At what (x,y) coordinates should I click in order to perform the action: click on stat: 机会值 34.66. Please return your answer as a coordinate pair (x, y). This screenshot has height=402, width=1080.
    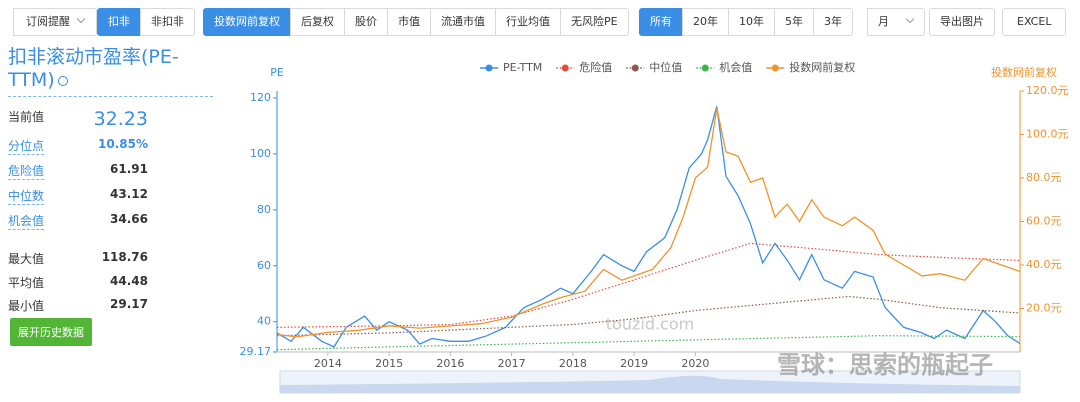
    Looking at the image, I should click on (78, 221).